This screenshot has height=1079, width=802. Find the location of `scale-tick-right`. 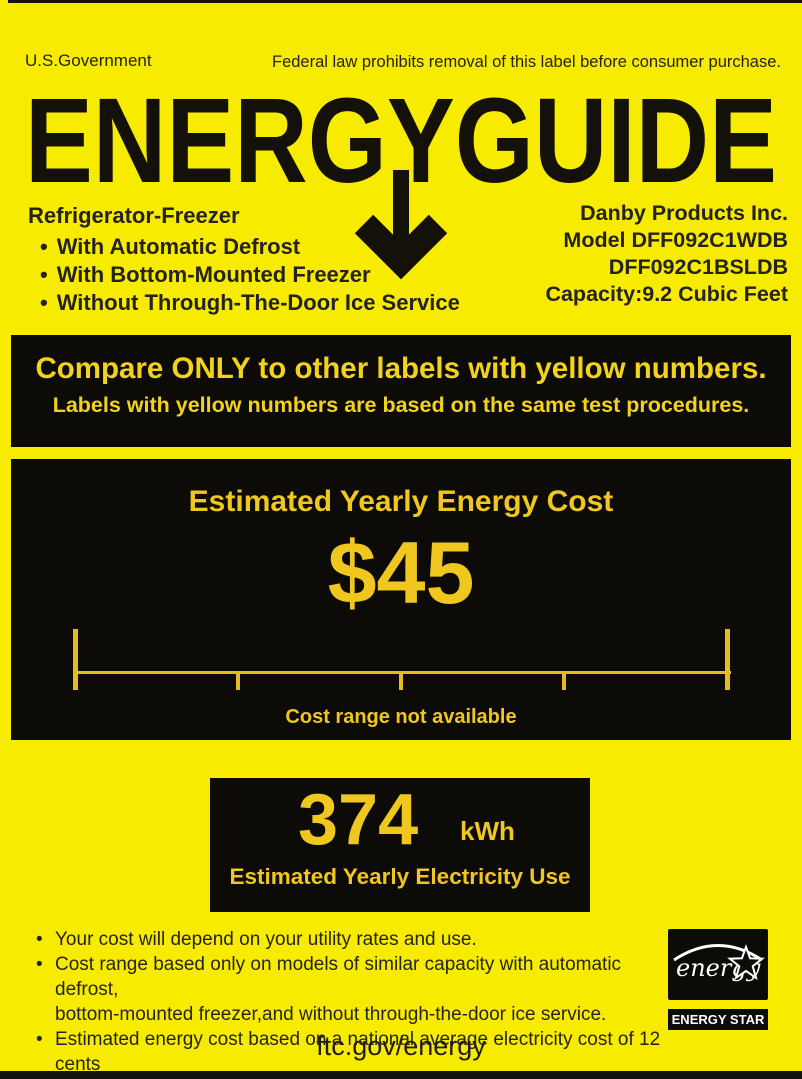

scale-tick-right is located at coordinates (727, 659).